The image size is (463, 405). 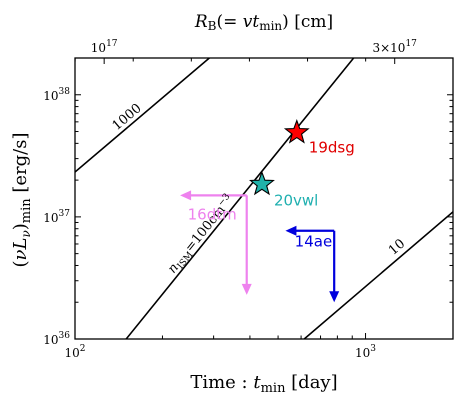 What do you see at coordinates (365, 352) in the screenshot?
I see `x-tick-label: 10³` at bounding box center [365, 352].